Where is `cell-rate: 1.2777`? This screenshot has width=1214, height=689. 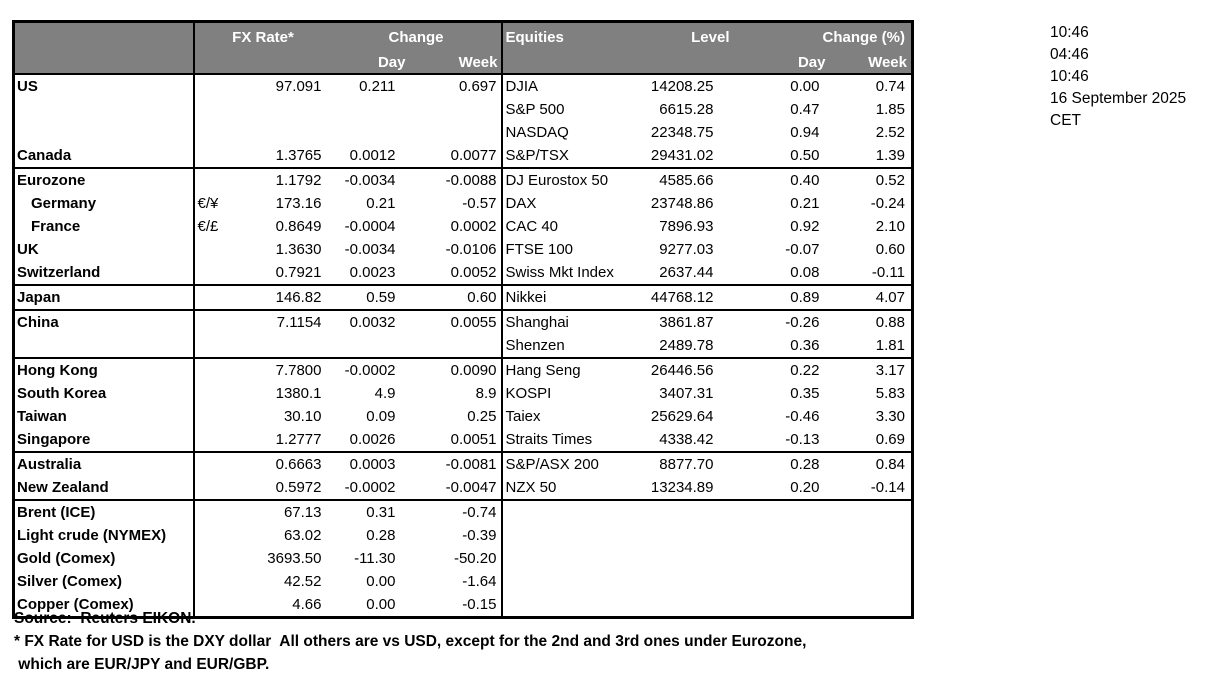 cell-rate: 1.2777 is located at coordinates (298, 439).